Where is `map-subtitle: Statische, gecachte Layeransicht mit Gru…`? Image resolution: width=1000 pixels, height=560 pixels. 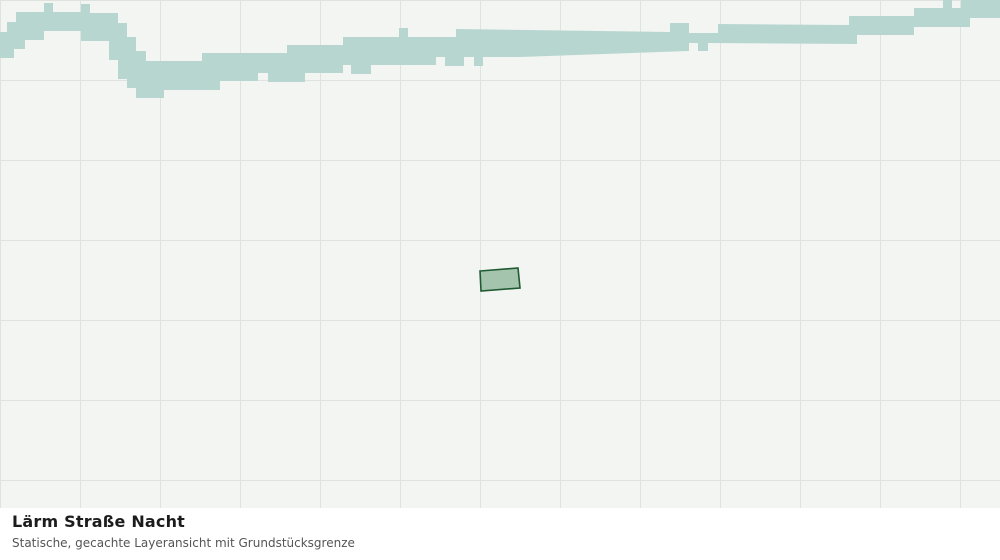 map-subtitle: Statische, gecachte Layeransicht mit Gru… is located at coordinates (183, 543).